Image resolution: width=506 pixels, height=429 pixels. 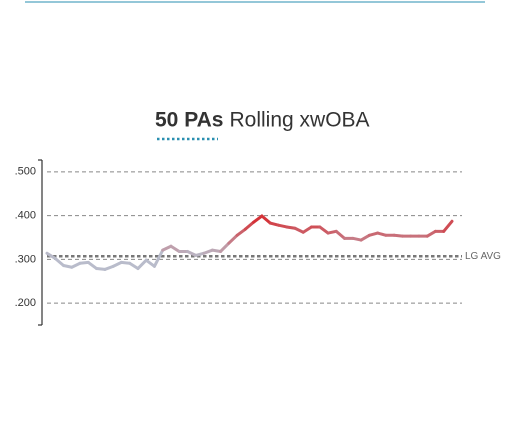 What do you see at coordinates (189, 120) in the screenshot?
I see `chart-title-bold: 50 PAs` at bounding box center [189, 120].